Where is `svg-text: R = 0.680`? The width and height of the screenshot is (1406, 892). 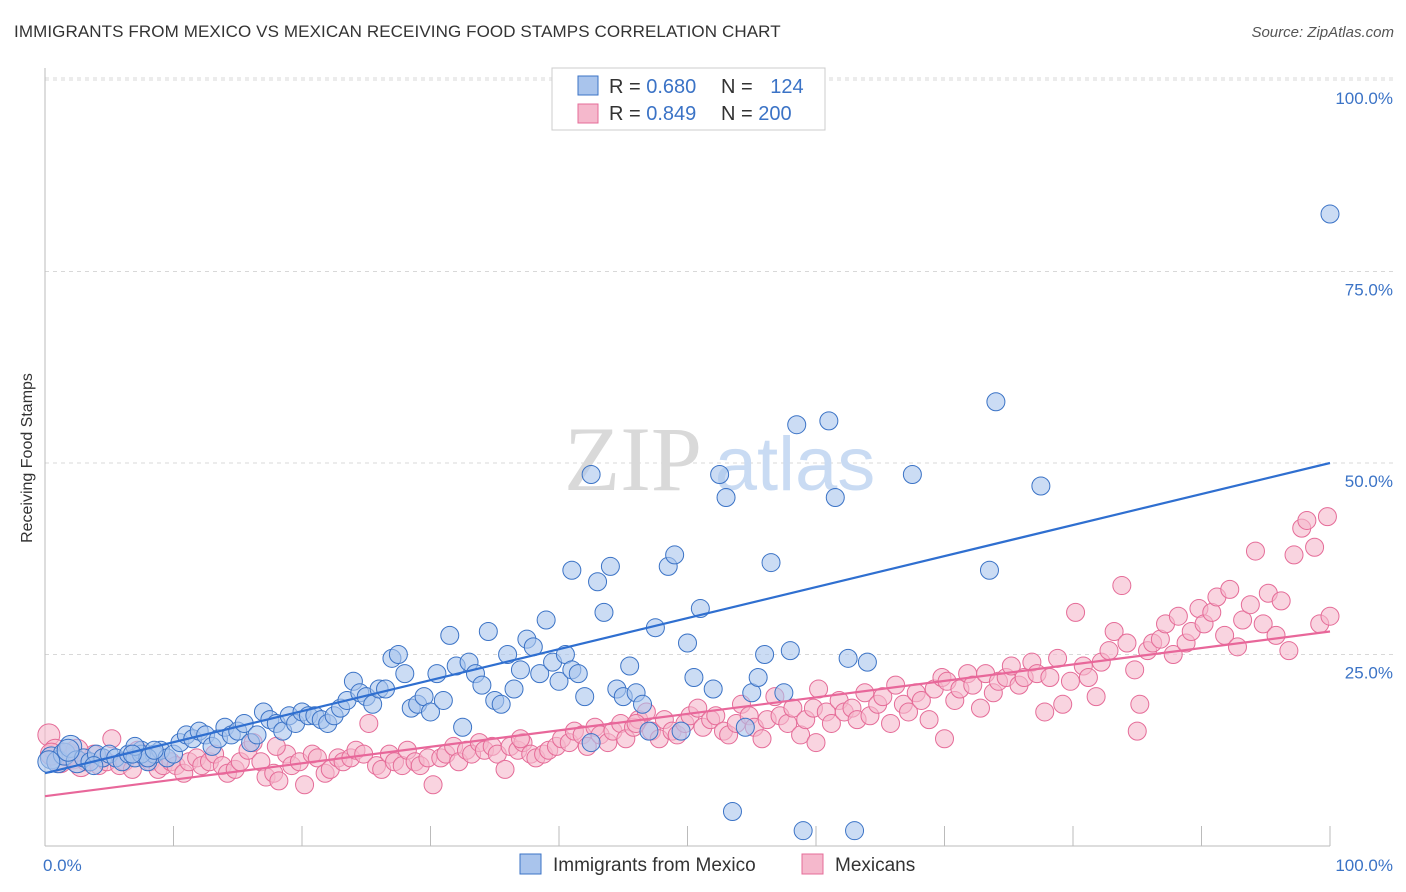
svg-text: R = 0.680 is located at coordinates (652, 87).